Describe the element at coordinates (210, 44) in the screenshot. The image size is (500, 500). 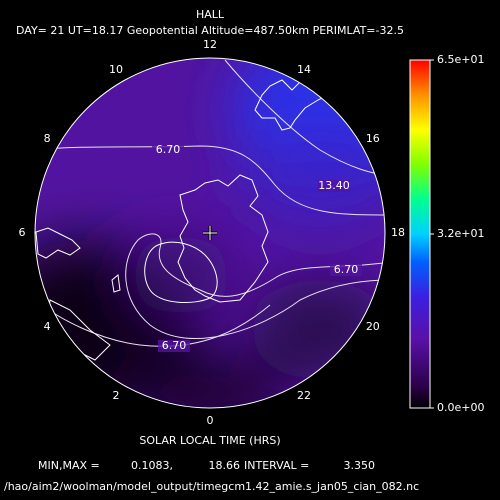
I see `hour-tick-label: 12` at that location.